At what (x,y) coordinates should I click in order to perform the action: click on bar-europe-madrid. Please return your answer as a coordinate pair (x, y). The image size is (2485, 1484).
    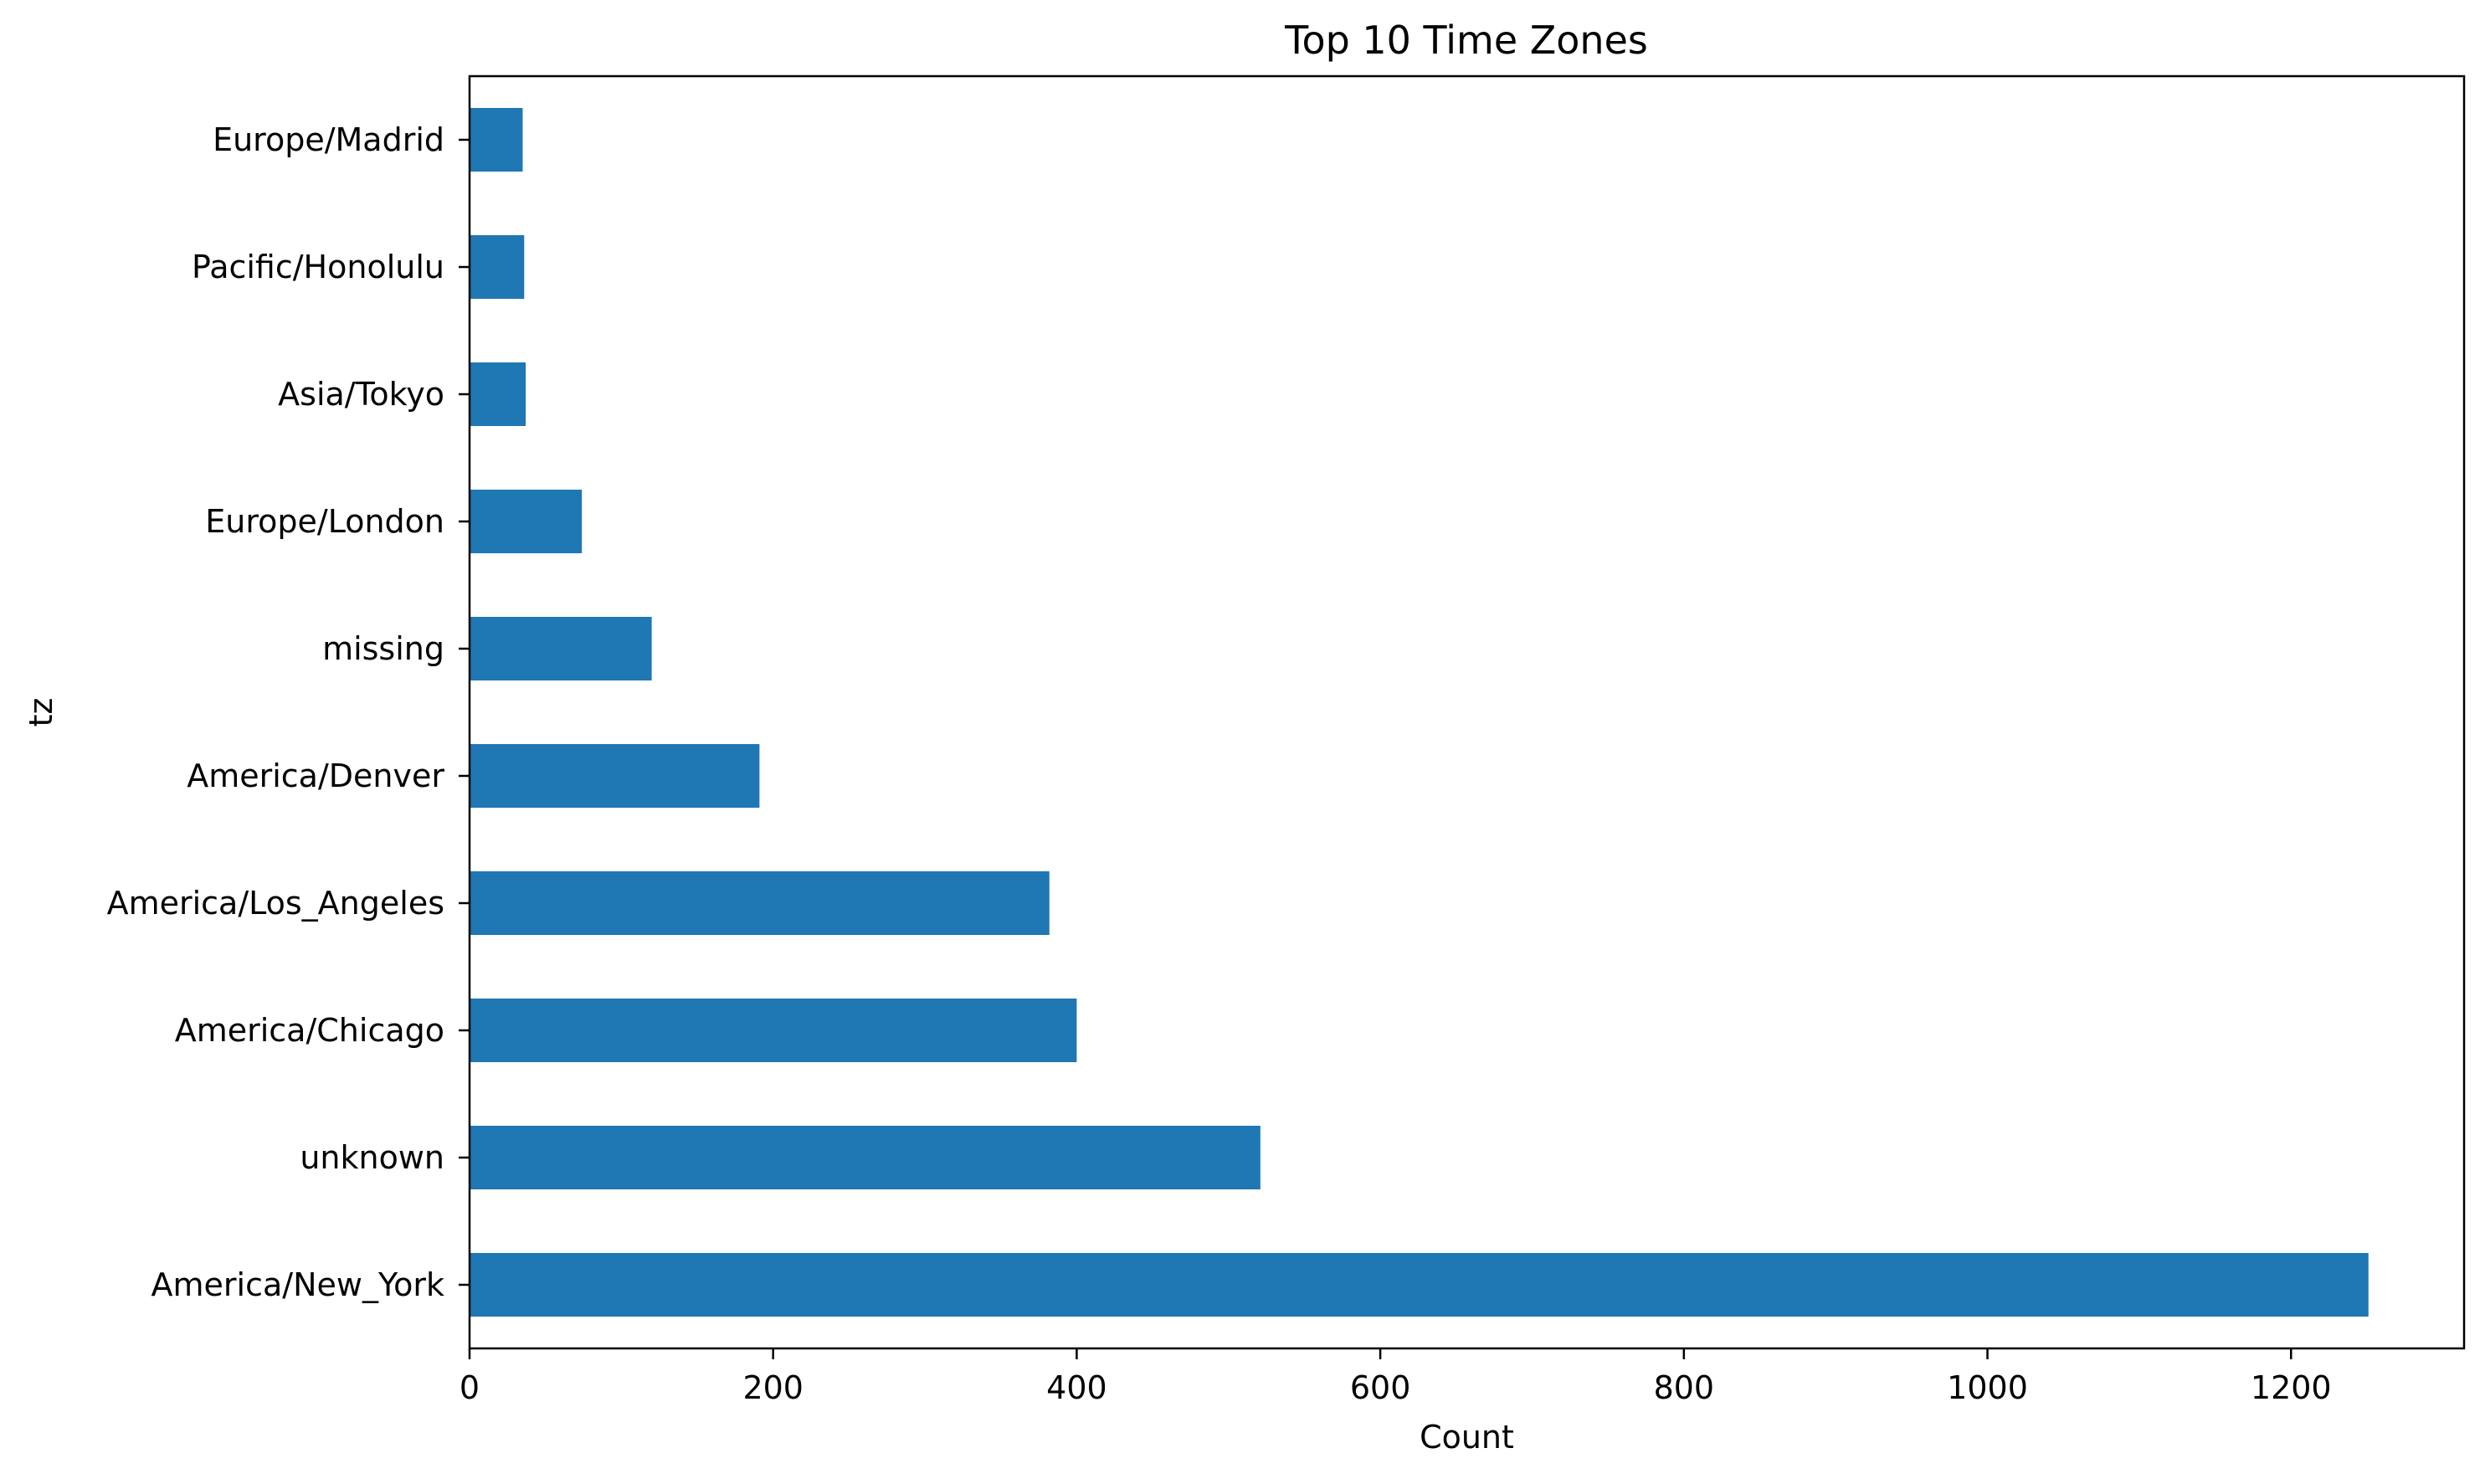
    Looking at the image, I should click on (496, 140).